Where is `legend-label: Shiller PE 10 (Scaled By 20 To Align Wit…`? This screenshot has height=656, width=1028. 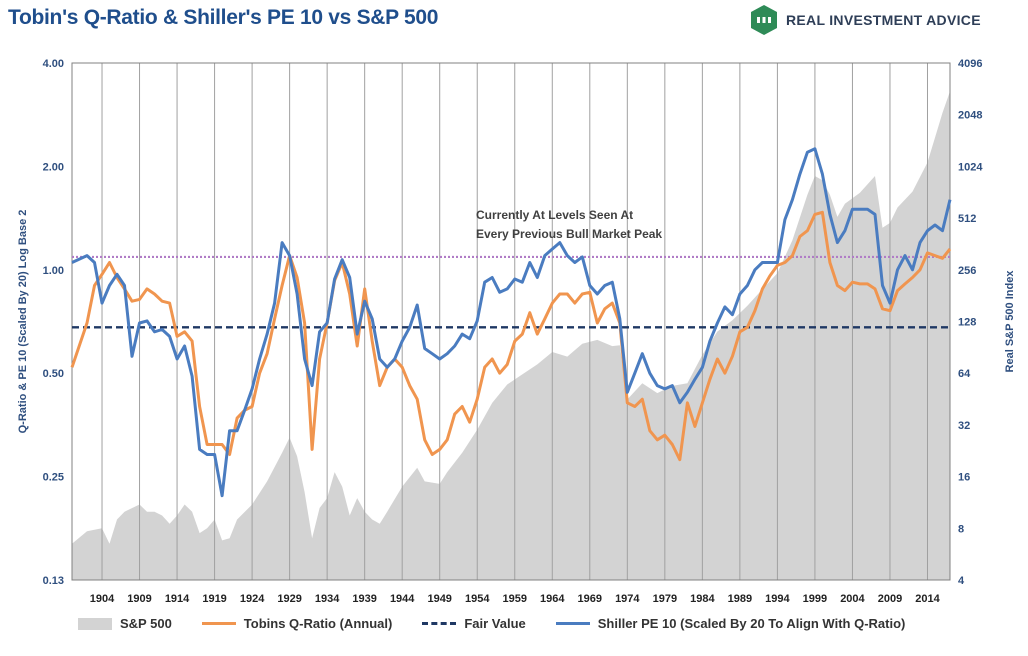 legend-label: Shiller PE 10 (Scaled By 20 To Align Wit… is located at coordinates (751, 623).